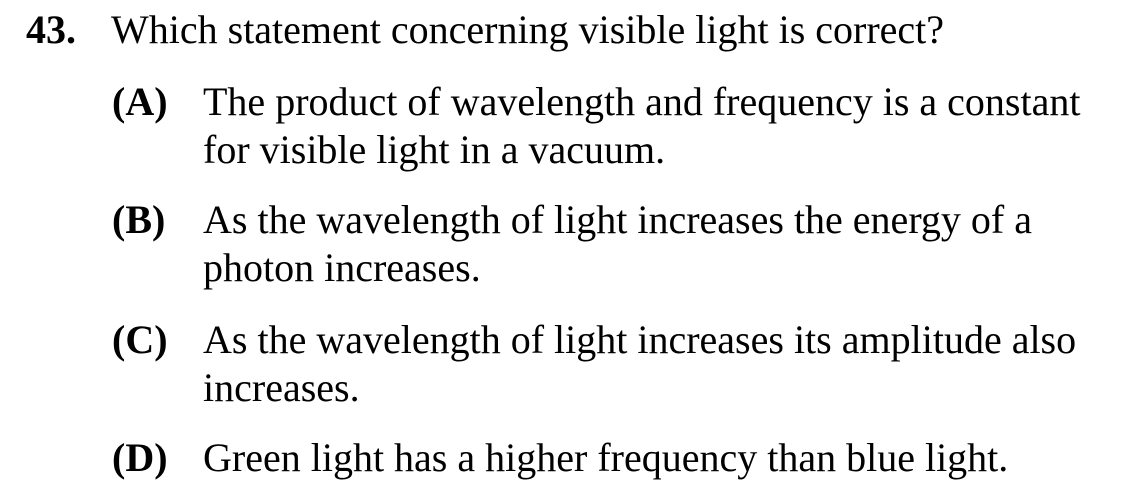 This screenshot has height=494, width=1142. What do you see at coordinates (139, 219) in the screenshot?
I see `option-letter: (B)` at bounding box center [139, 219].